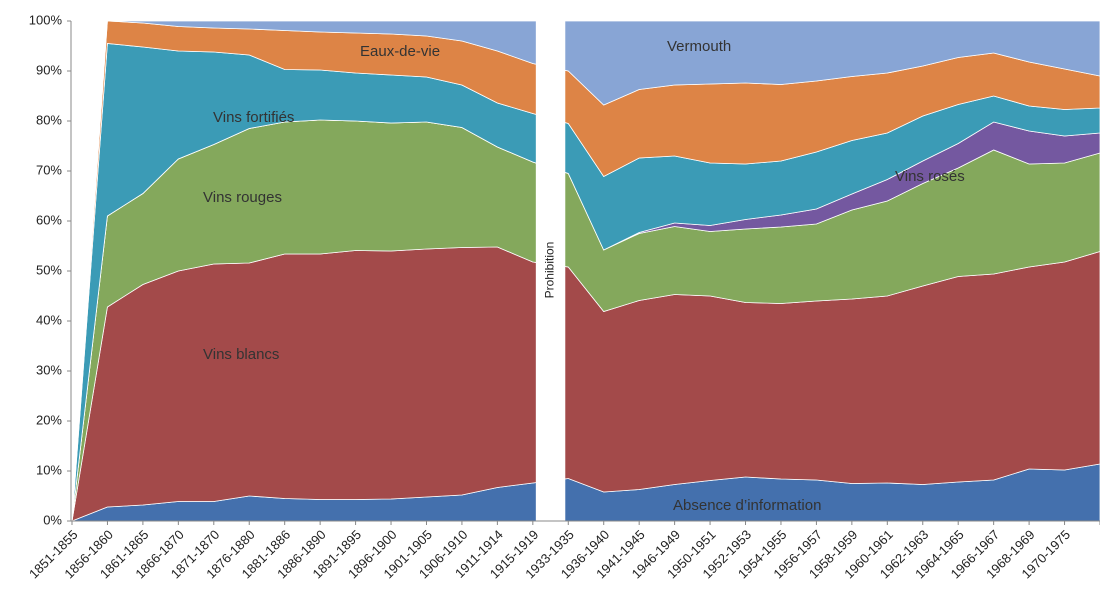 The image size is (1100, 602). What do you see at coordinates (699, 46) in the screenshot?
I see `series-label: Vermouth` at bounding box center [699, 46].